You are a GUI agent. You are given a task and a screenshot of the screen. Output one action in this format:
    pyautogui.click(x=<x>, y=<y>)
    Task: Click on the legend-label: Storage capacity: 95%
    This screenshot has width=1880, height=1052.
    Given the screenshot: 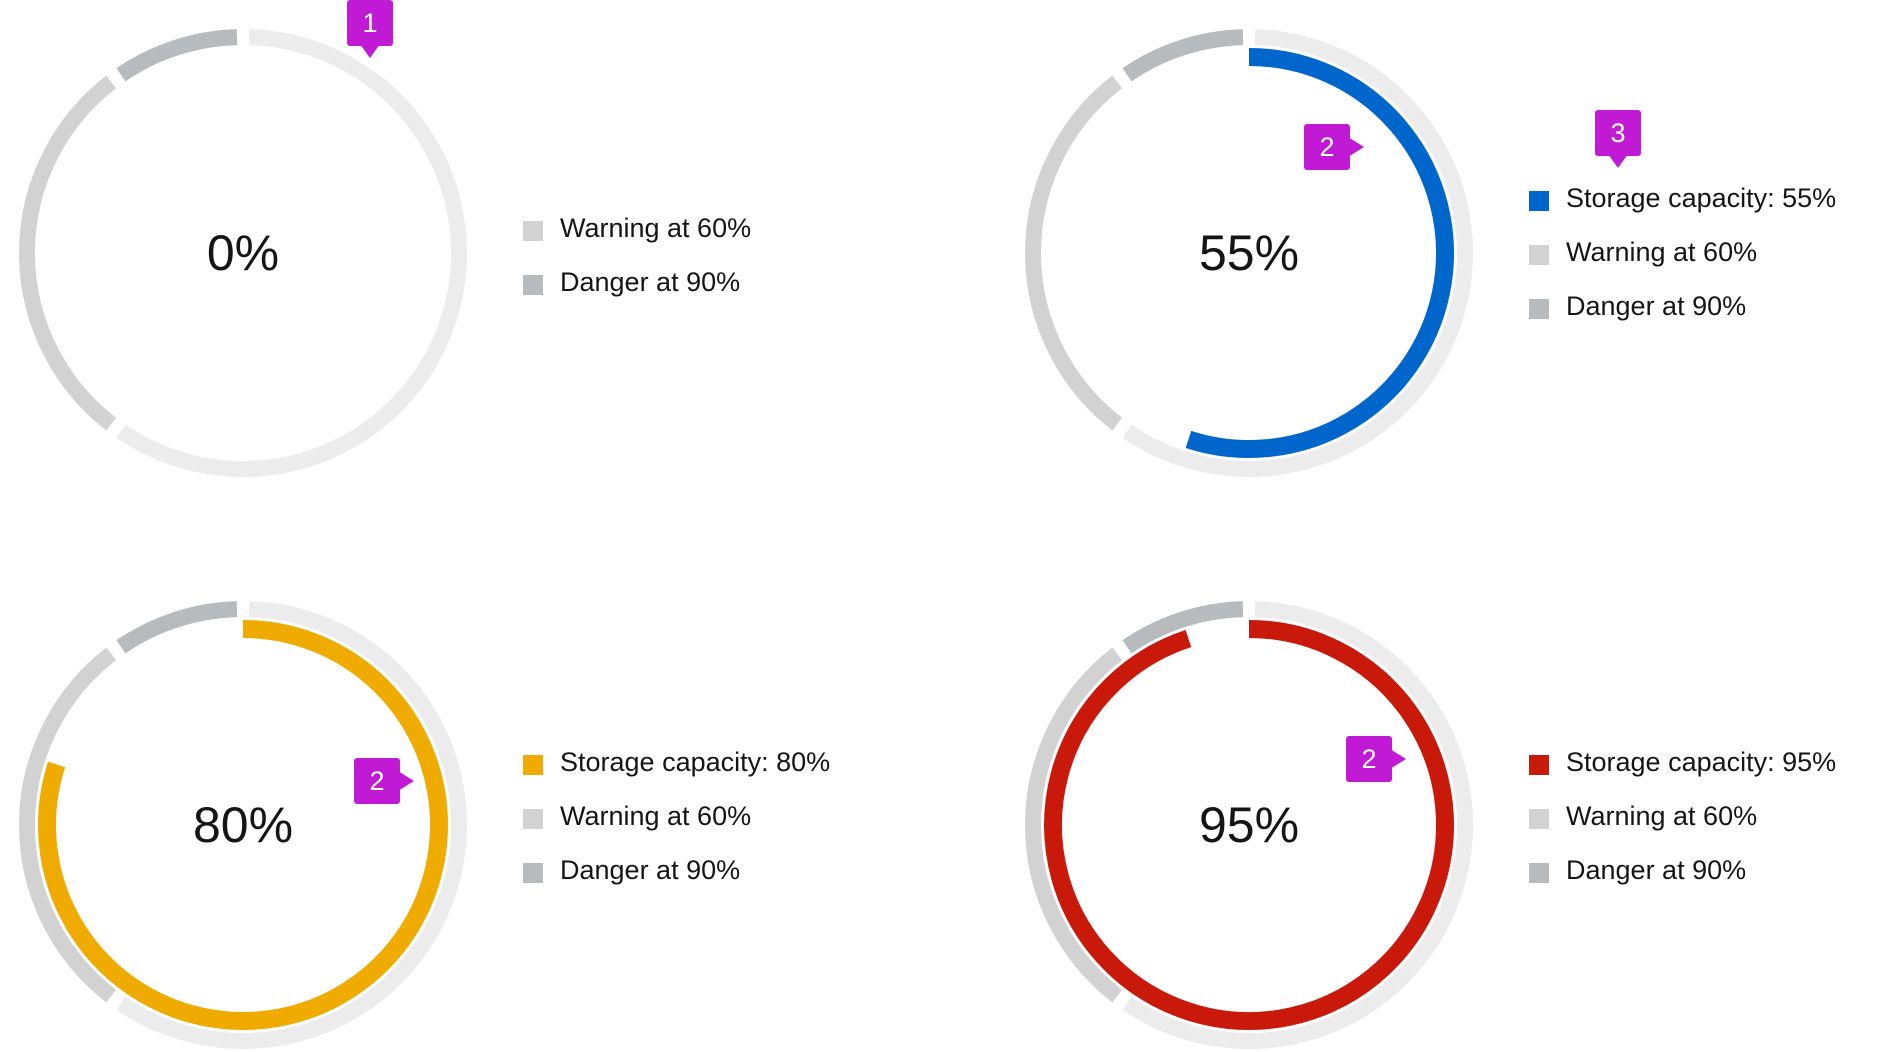 What is the action you would take?
    pyautogui.click(x=1701, y=762)
    